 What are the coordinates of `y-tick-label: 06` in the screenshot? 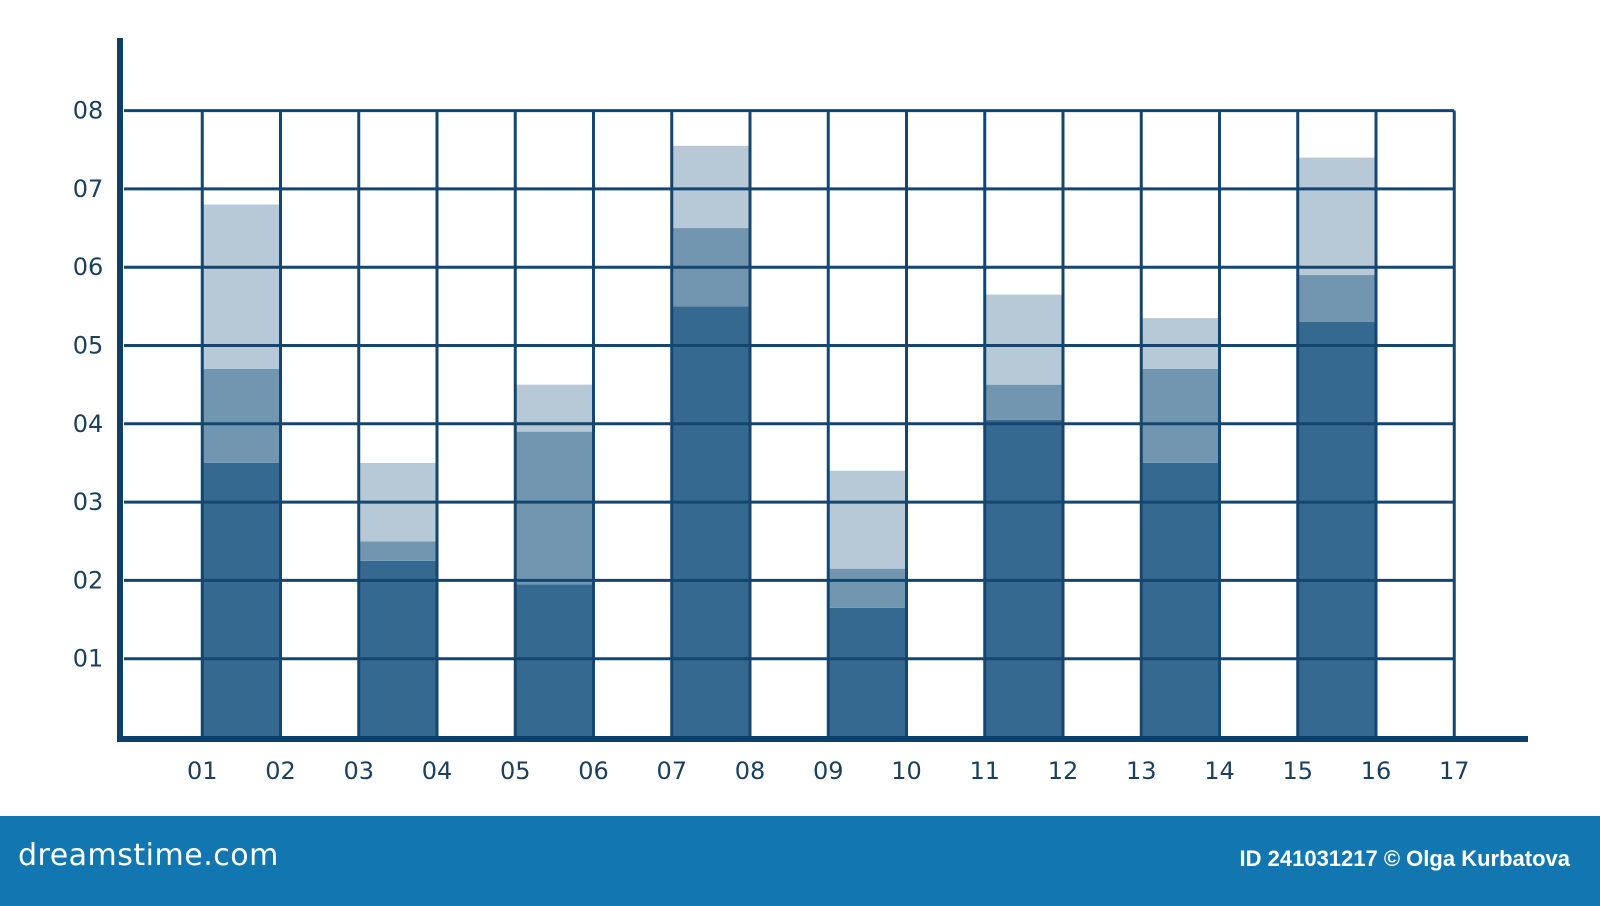 It's located at (88, 267).